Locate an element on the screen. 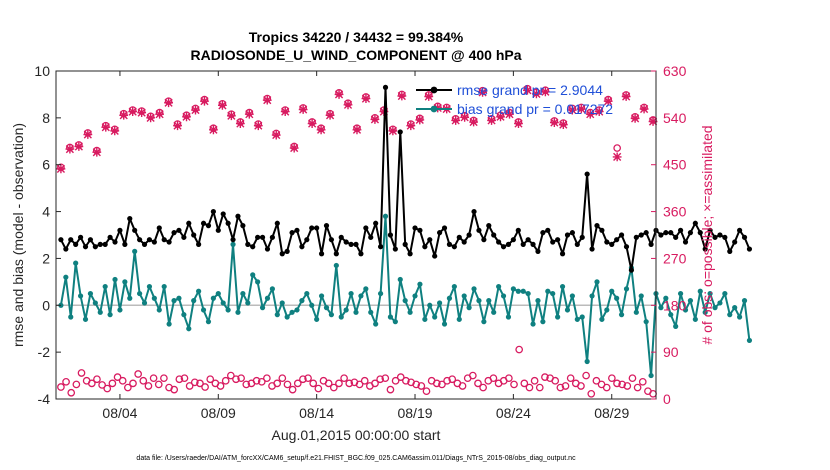 The image size is (830, 470). chart-title: Tropics 34220 / 34432 = 99.384% is located at coordinates (356, 37).